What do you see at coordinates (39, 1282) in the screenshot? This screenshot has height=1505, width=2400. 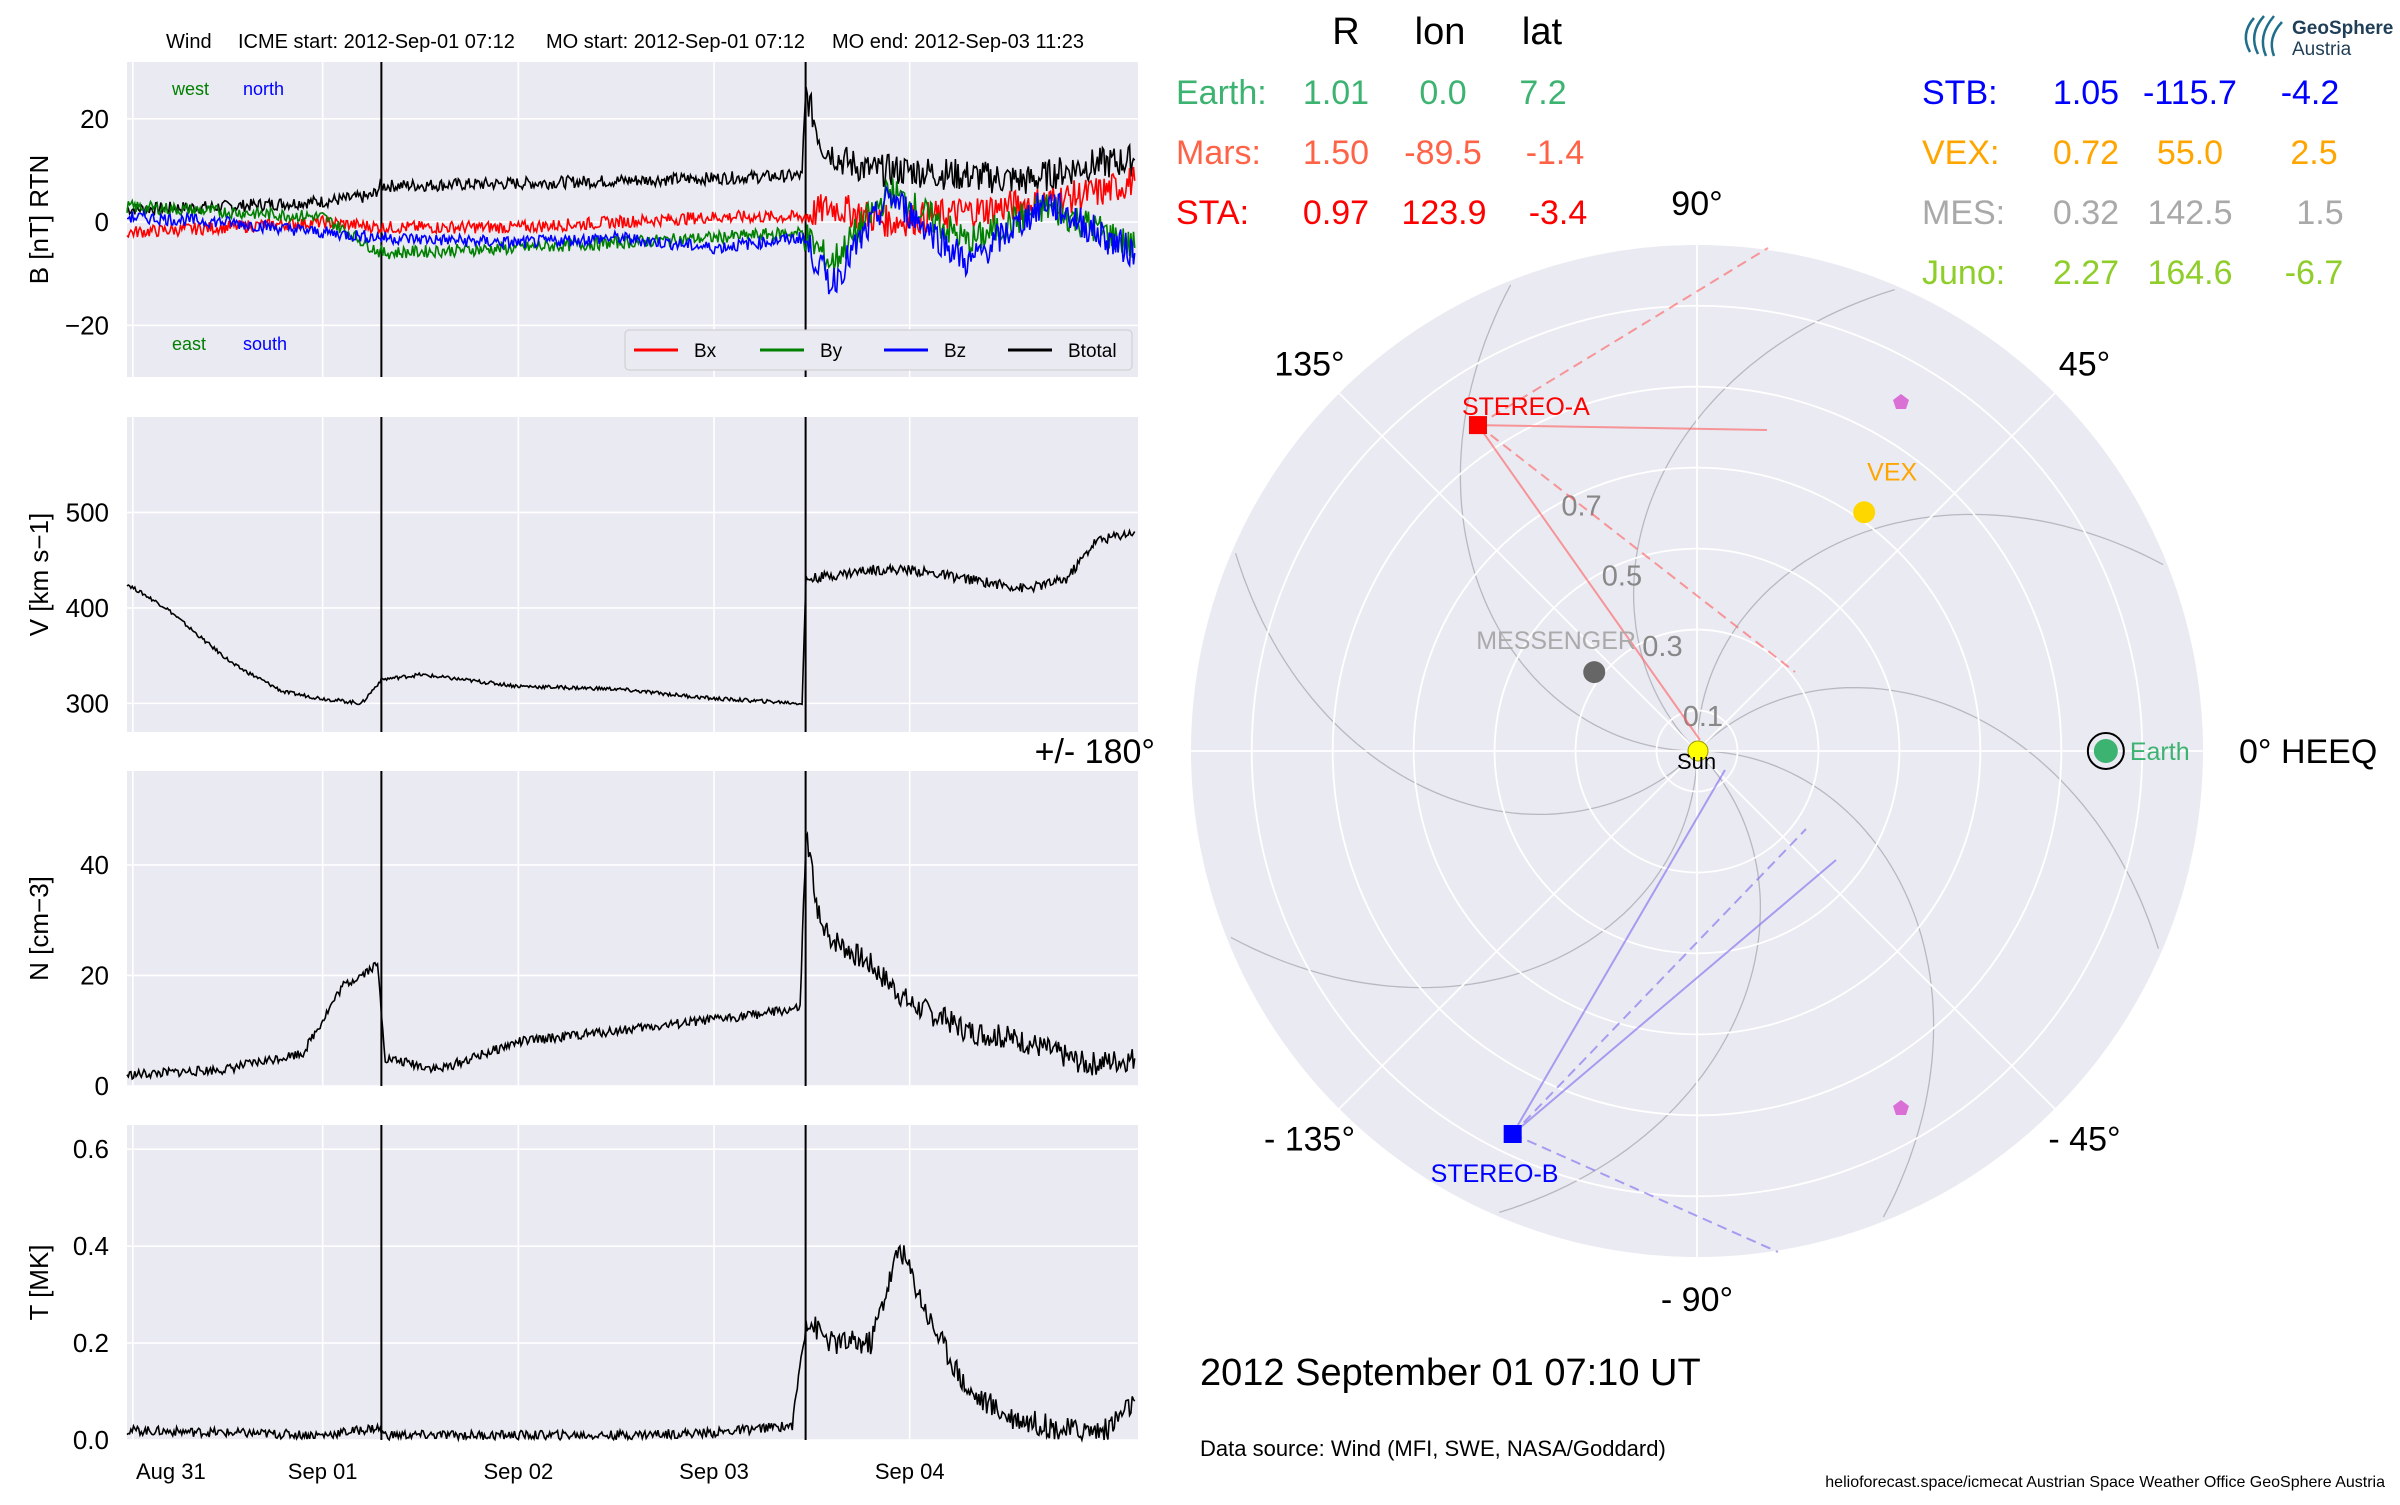 I see `y-axis-label: T [MK]` at bounding box center [39, 1282].